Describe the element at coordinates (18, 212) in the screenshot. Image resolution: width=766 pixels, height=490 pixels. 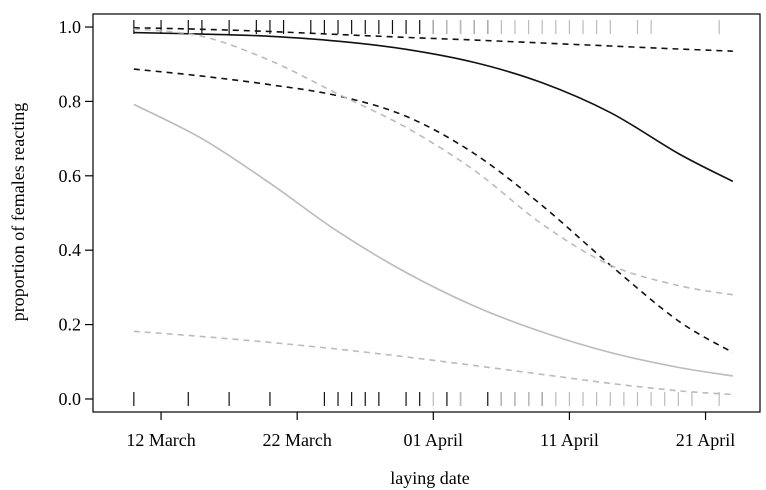
I see `y-axis-label: proportion of females reacting` at that location.